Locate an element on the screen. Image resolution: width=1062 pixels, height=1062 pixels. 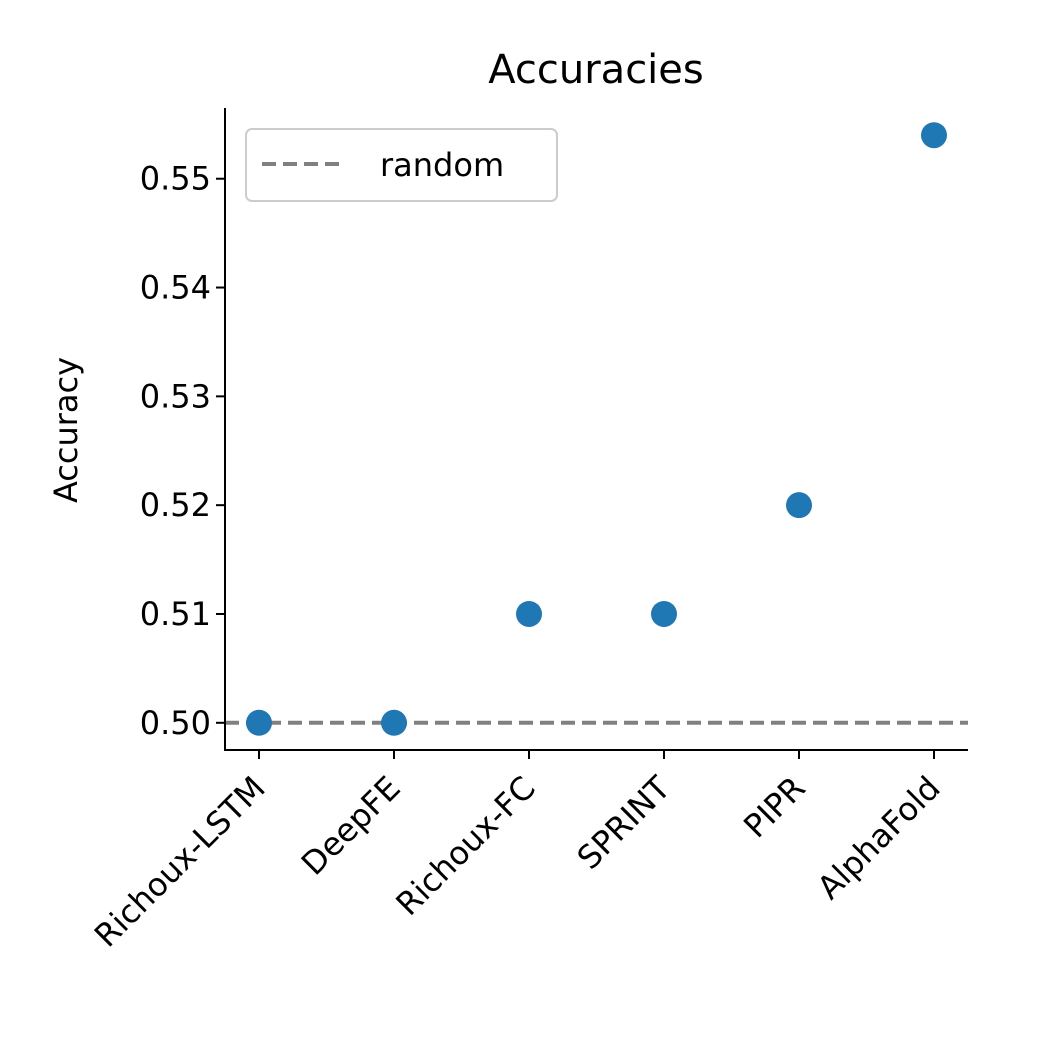
x-tick-label-alphafold: AlphaFold is located at coordinates (879, 838).